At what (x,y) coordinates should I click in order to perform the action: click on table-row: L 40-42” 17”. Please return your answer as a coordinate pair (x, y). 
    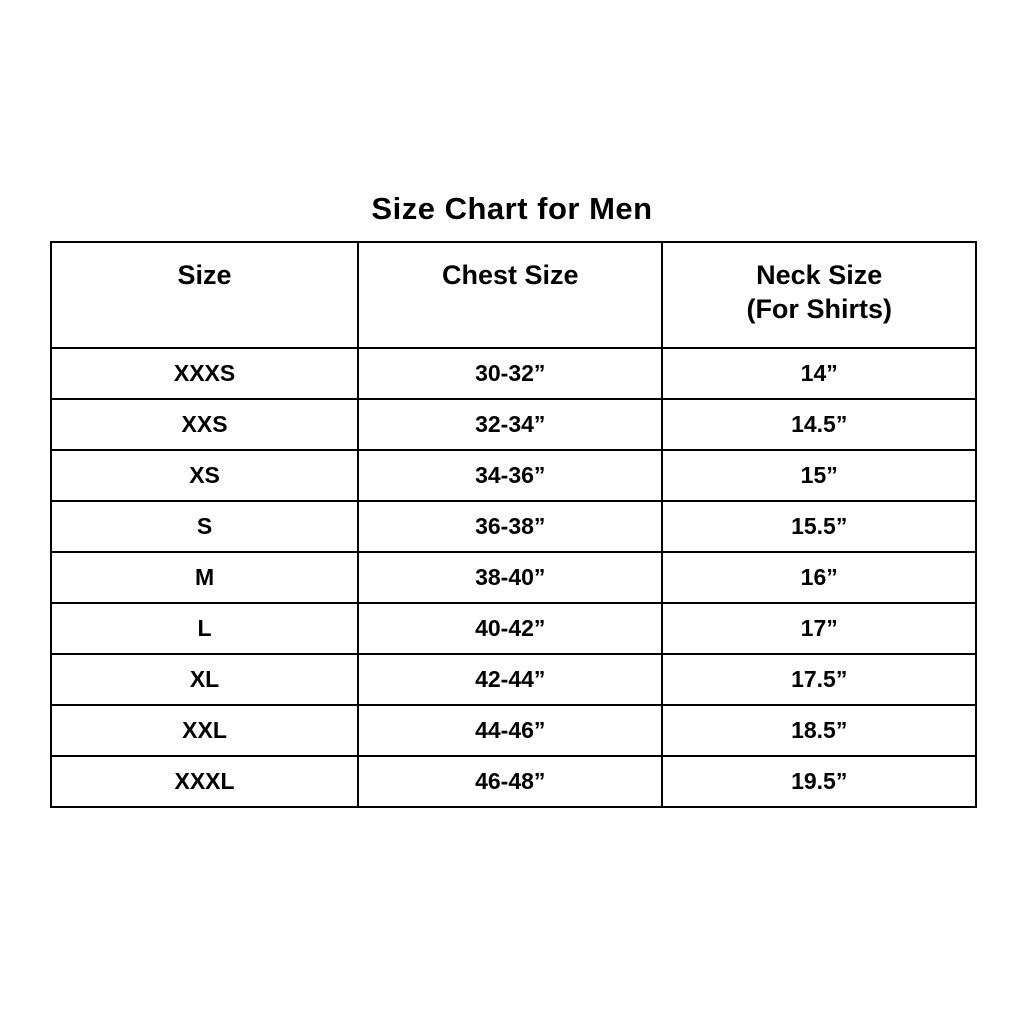
    Looking at the image, I should click on (513, 628).